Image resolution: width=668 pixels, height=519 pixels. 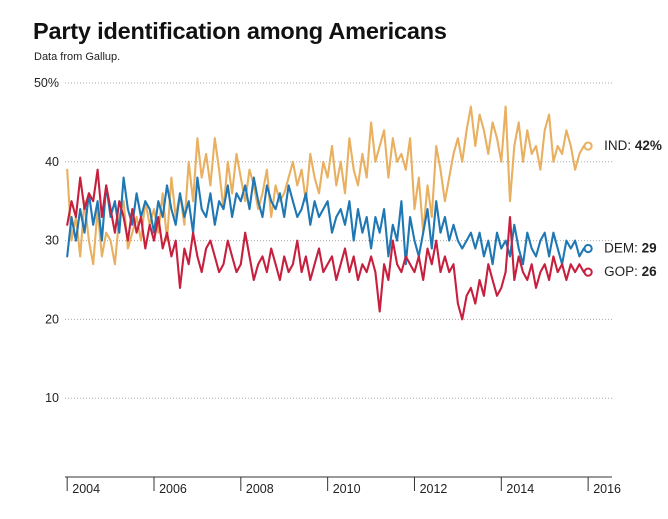 I want to click on y-tick-label: 20, so click(x=52, y=319).